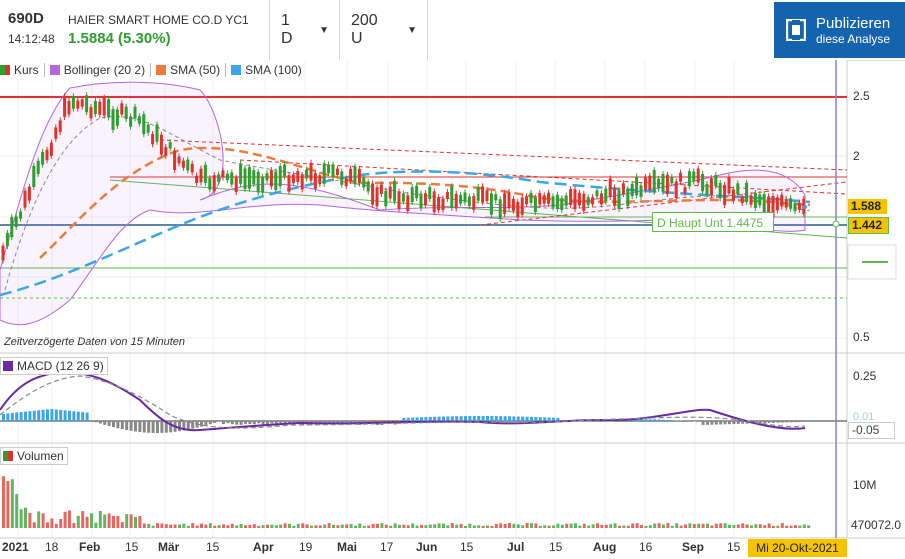 This screenshot has width=905, height=559. What do you see at coordinates (104, 70) in the screenshot?
I see `legend-bollinger-label: Bollinger (20 2)` at bounding box center [104, 70].